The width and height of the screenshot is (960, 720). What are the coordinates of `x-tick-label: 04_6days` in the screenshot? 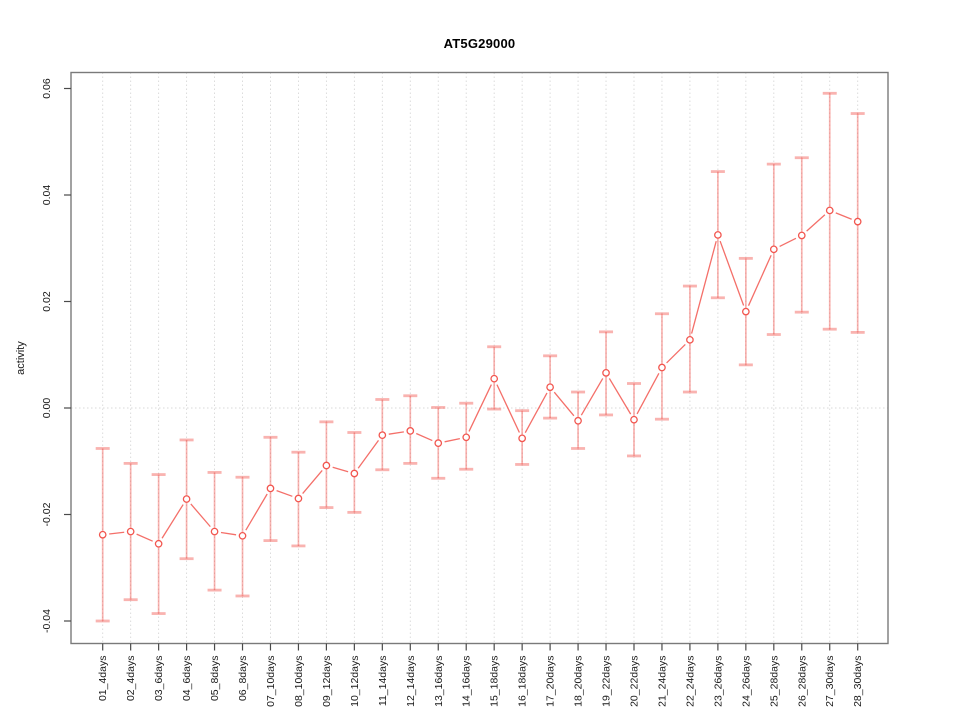 It's located at (187, 679).